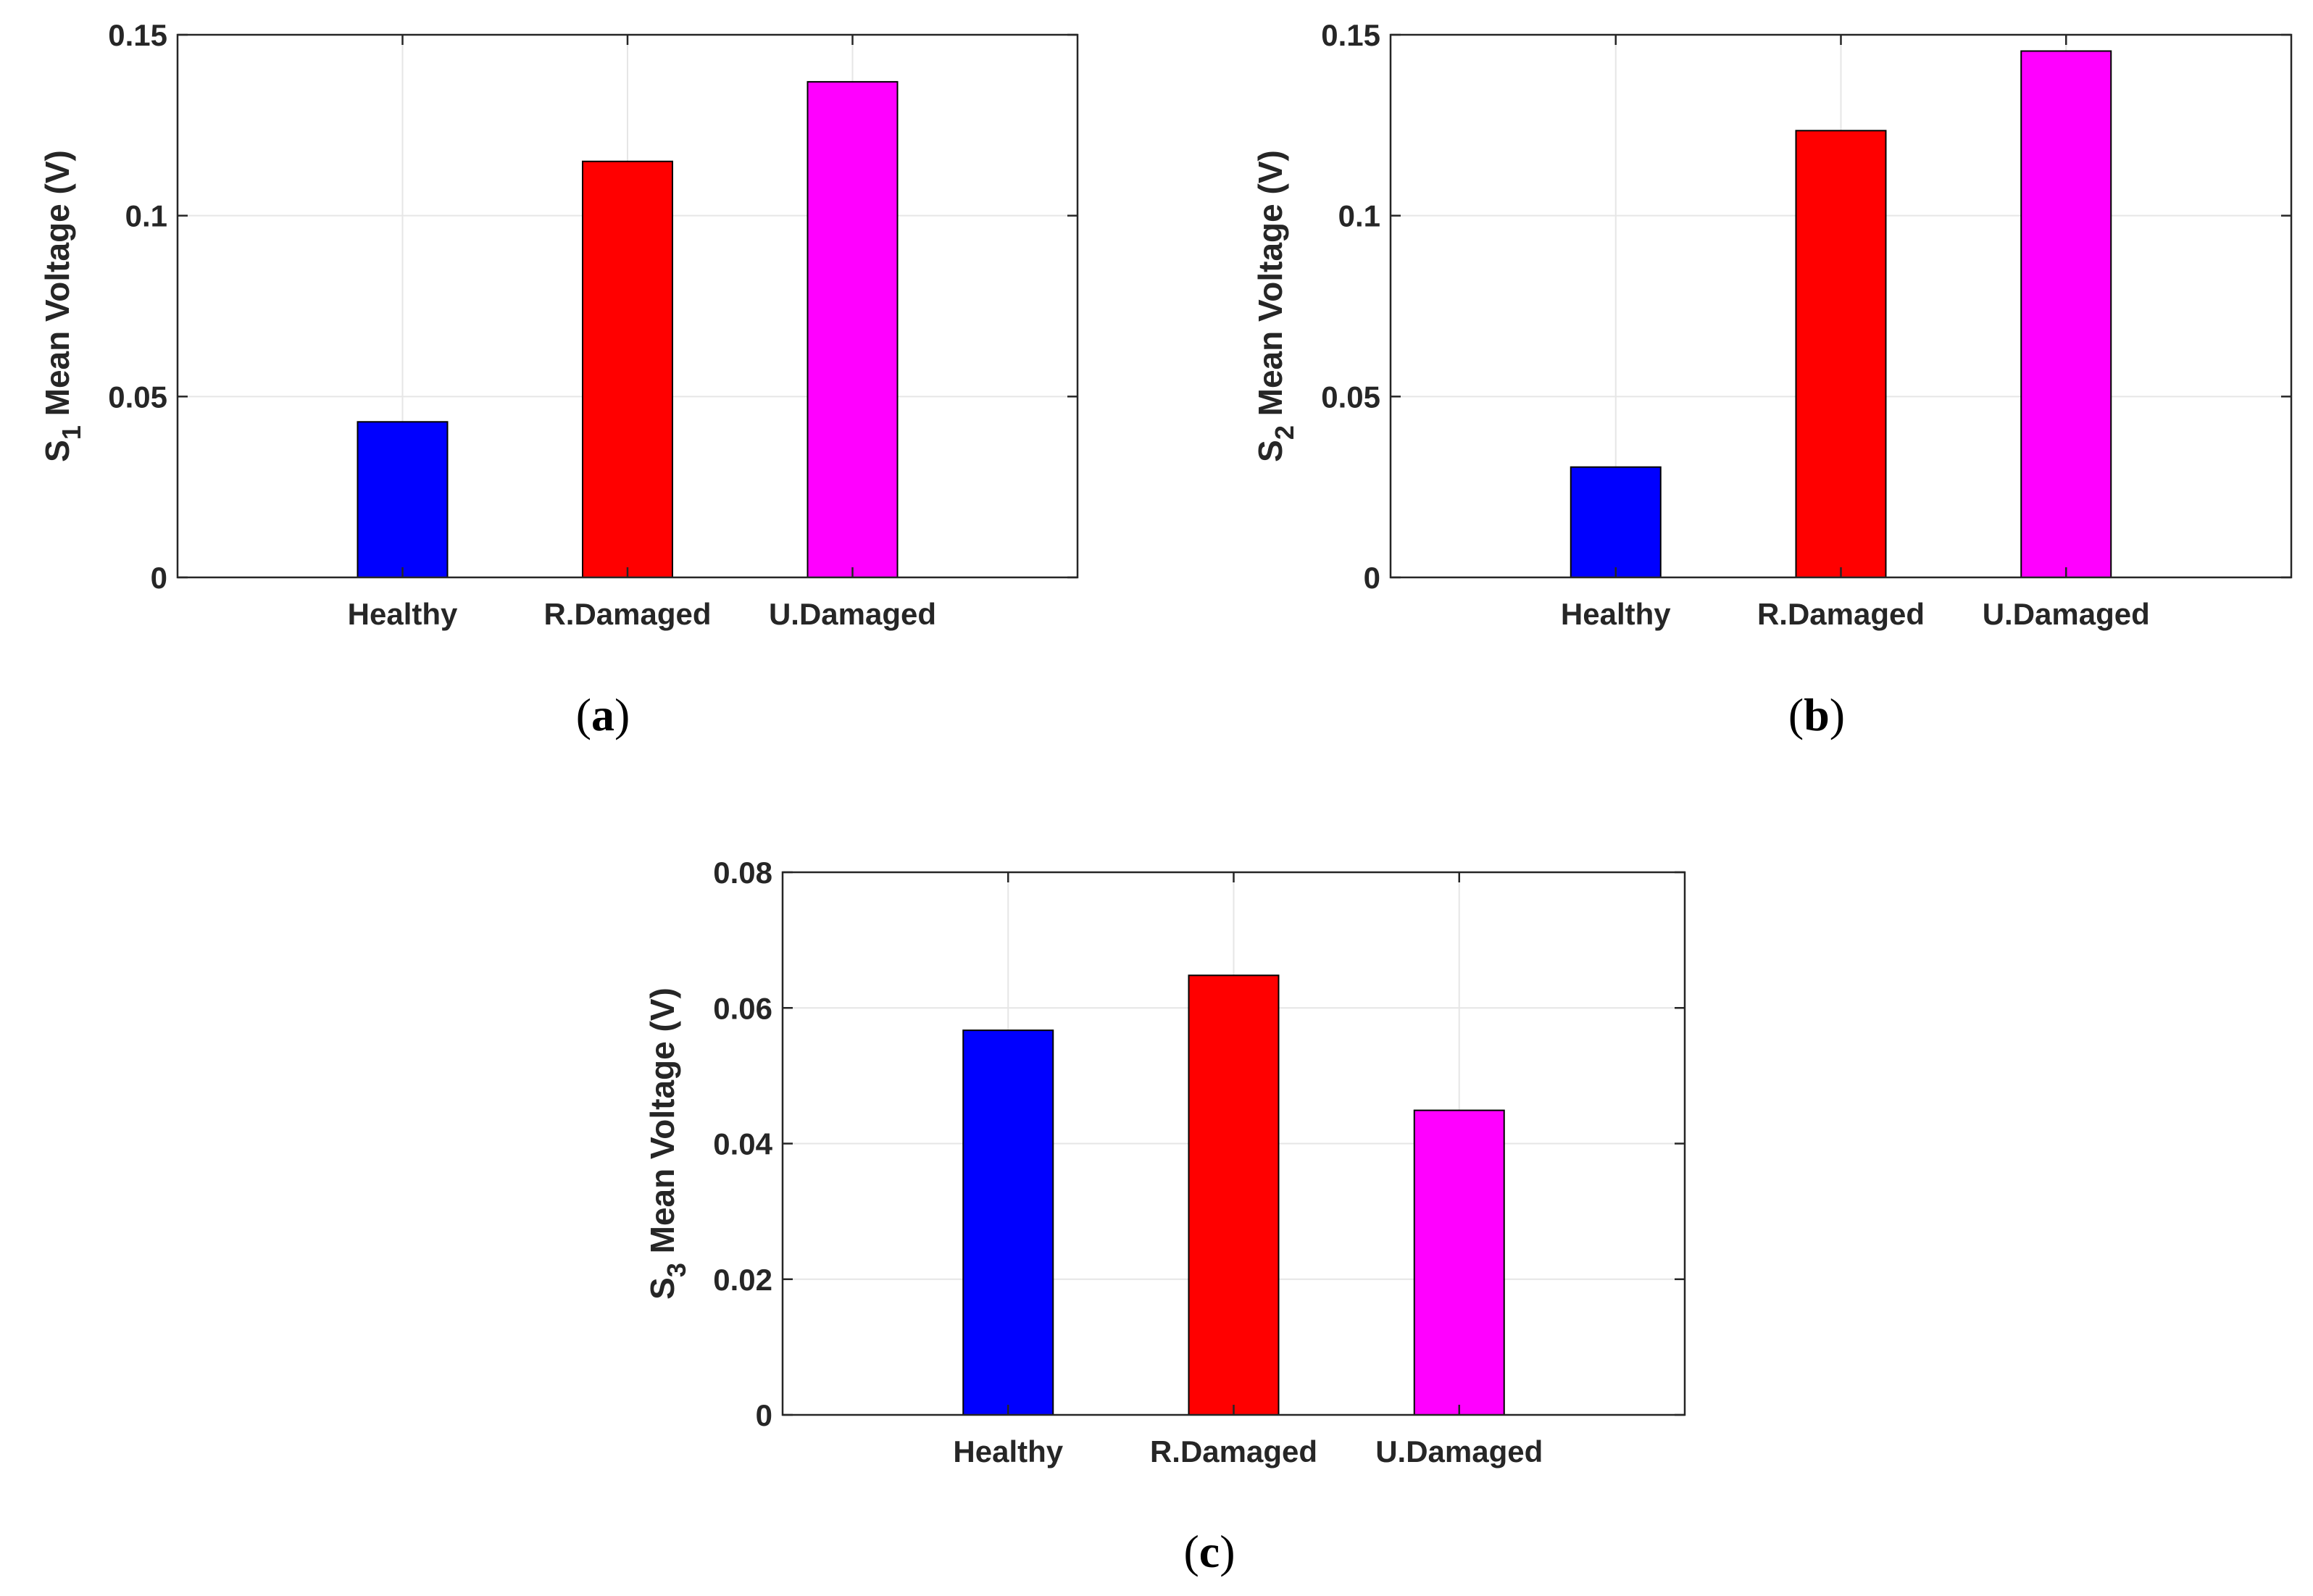 This screenshot has height=1596, width=2313. What do you see at coordinates (1275, 306) in the screenshot?
I see `y-axis-title: S2 Mean Voltage (V)` at bounding box center [1275, 306].